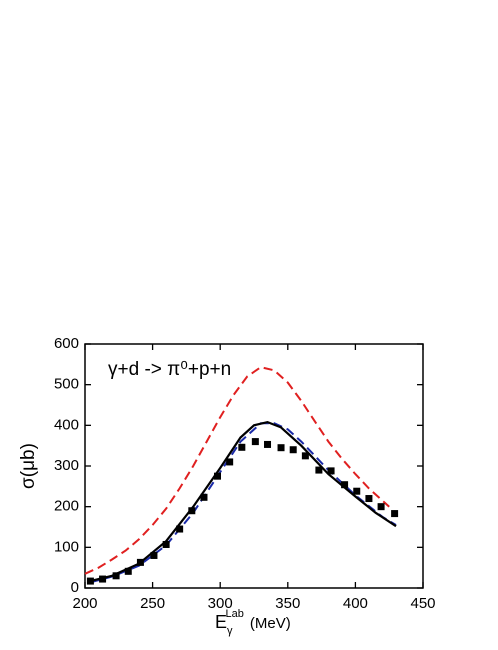 This screenshot has width=498, height=650. I want to click on x-tick-label: 300, so click(220, 603).